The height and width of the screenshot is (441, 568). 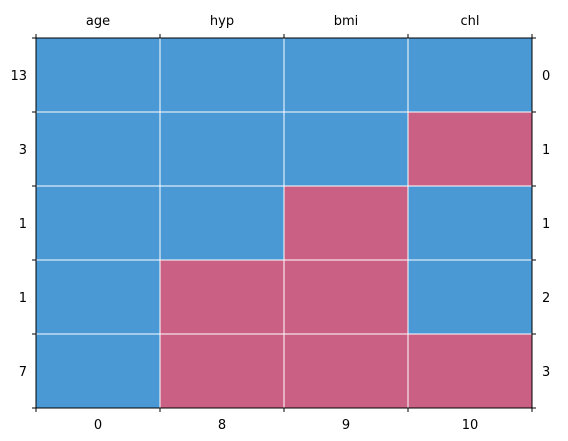 I want to click on column-label: hyp, so click(x=222, y=21).